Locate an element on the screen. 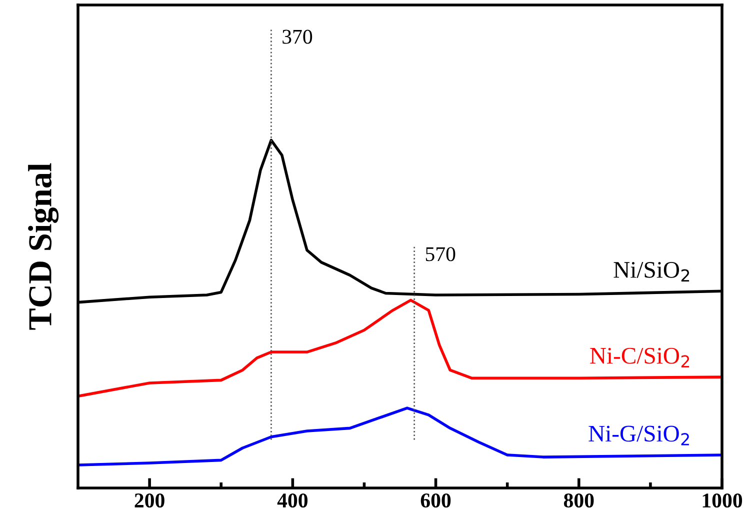 This screenshot has height=523, width=752. y-axis-title: TCD Signal is located at coordinates (43, 246).